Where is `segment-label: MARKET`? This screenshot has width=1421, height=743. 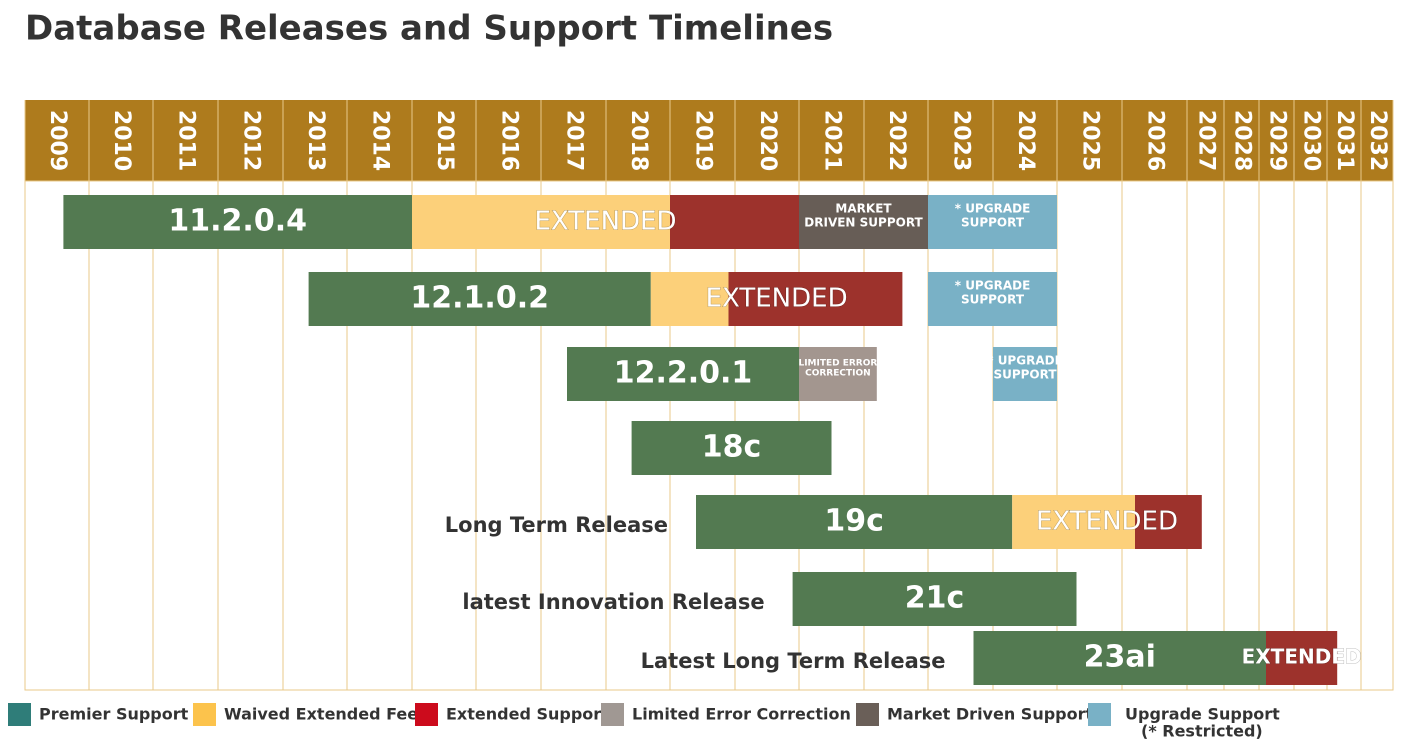
segment-label: MARKET is located at coordinates (863, 209).